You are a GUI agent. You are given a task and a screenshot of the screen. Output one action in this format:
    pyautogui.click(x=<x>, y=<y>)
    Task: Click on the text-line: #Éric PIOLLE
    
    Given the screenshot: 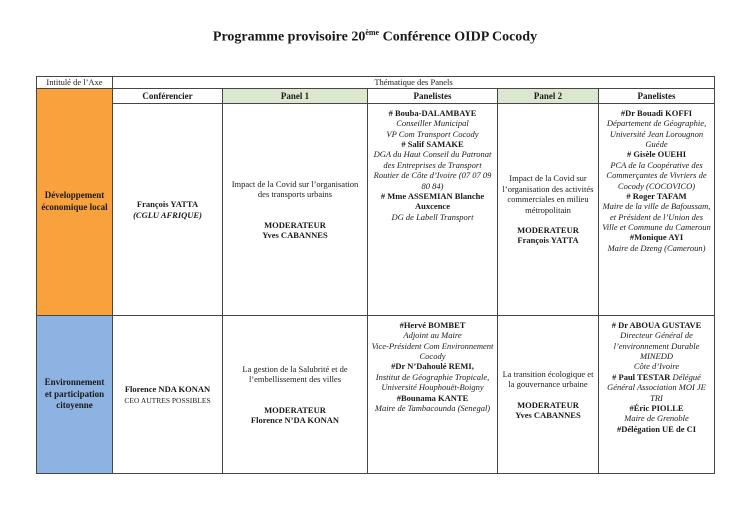 What is the action you would take?
    pyautogui.click(x=656, y=408)
    